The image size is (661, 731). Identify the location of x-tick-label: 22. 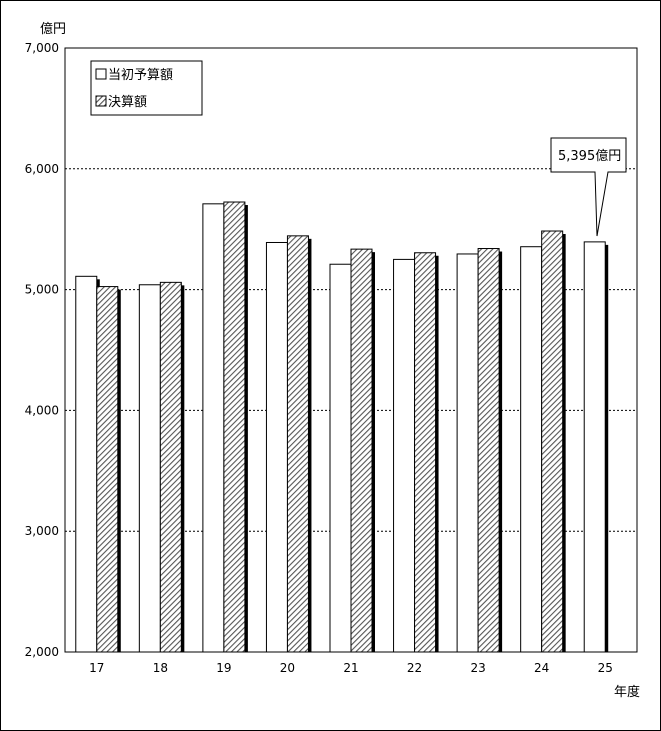
(414, 668).